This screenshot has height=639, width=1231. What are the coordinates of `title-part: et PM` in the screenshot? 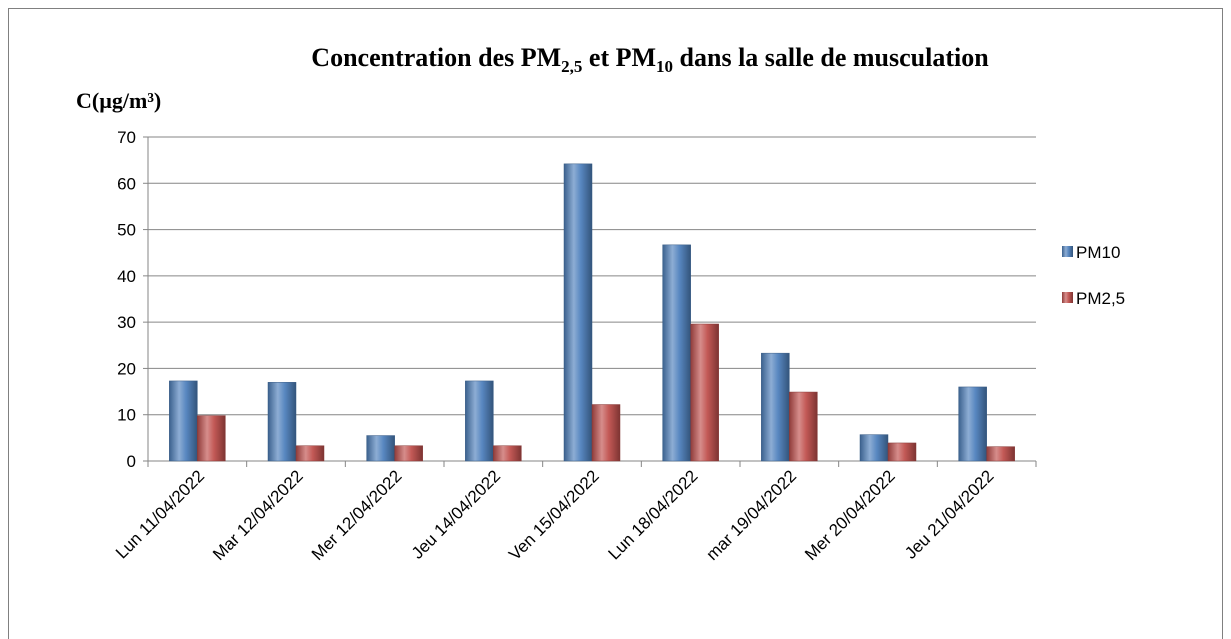 It's located at (619, 57).